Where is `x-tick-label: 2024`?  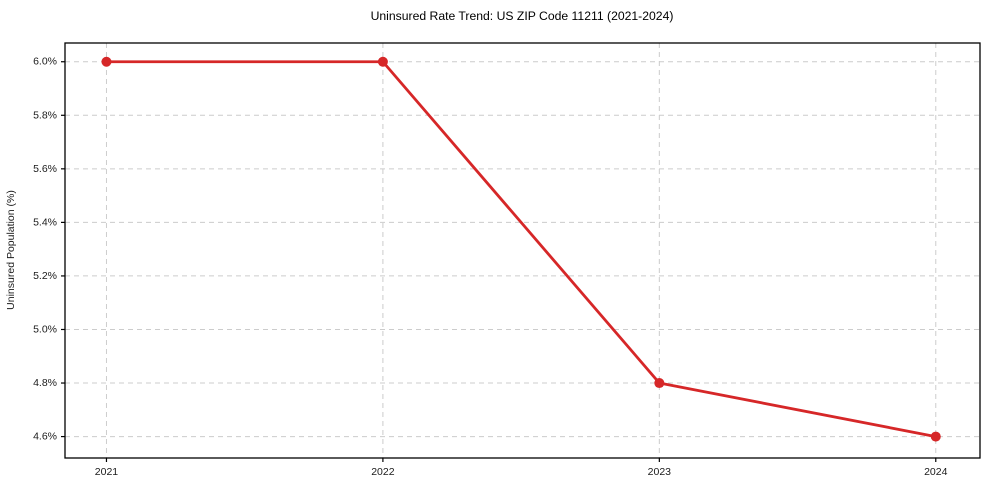
x-tick-label: 2024 is located at coordinates (936, 472).